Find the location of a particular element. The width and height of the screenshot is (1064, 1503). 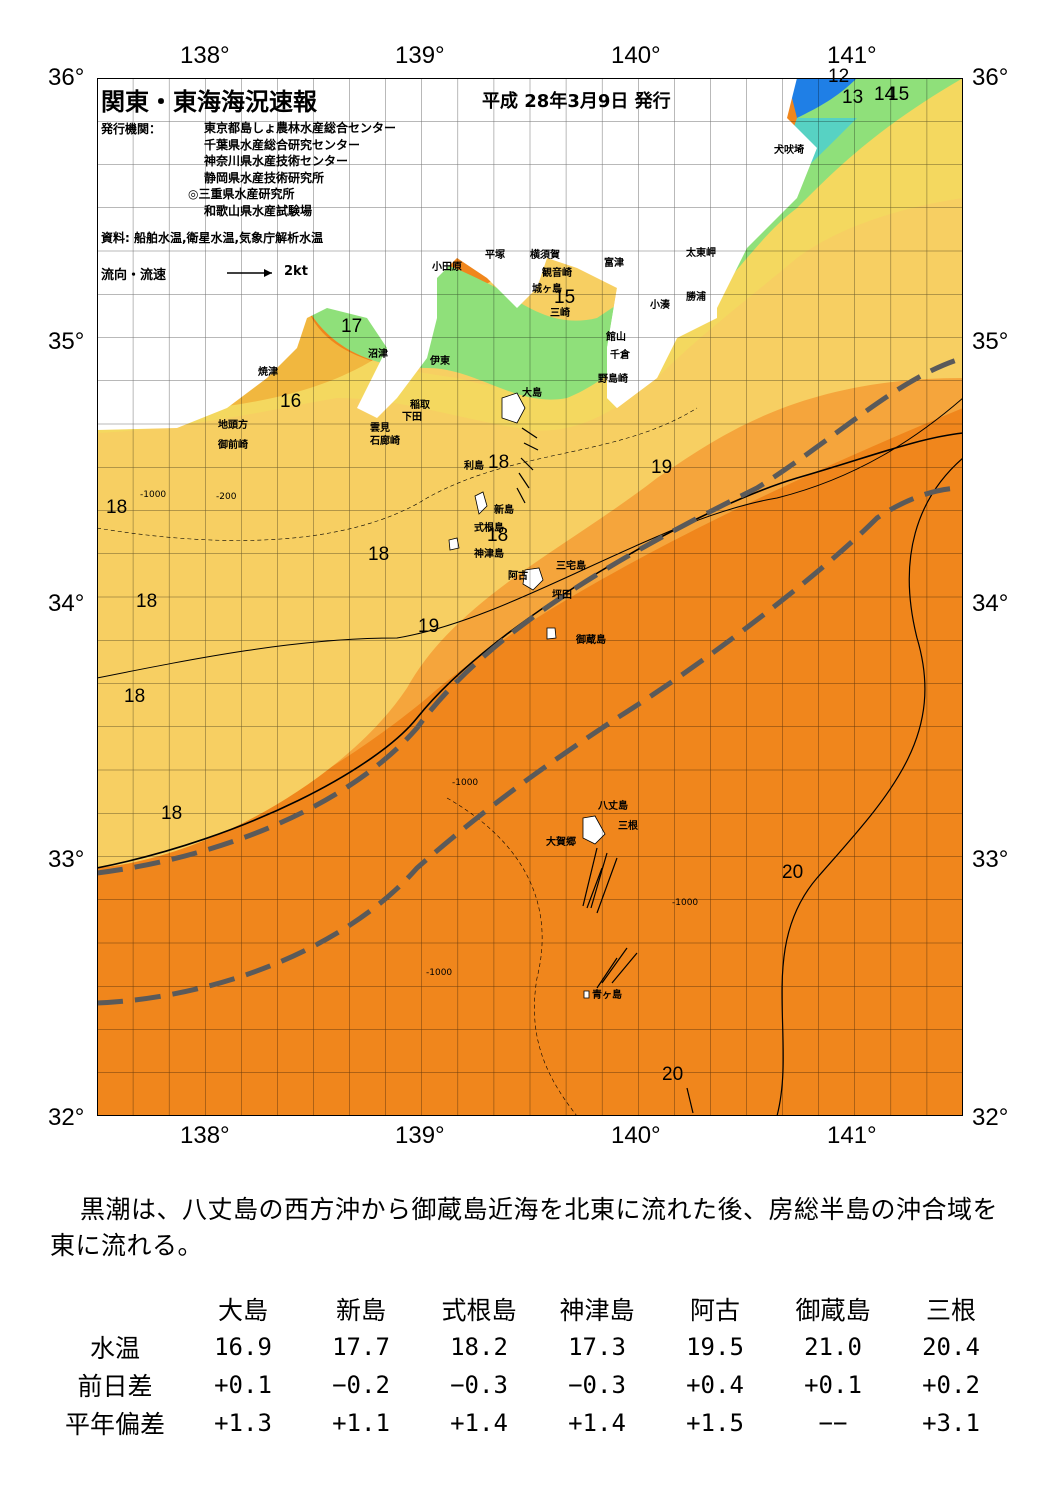

place-okago: 大賀郷 is located at coordinates (561, 842).